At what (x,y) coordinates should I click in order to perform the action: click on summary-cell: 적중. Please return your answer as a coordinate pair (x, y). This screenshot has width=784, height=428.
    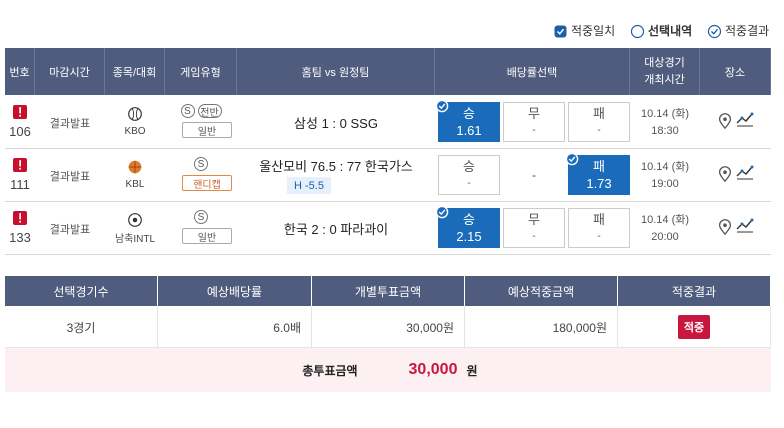
    Looking at the image, I should click on (694, 327).